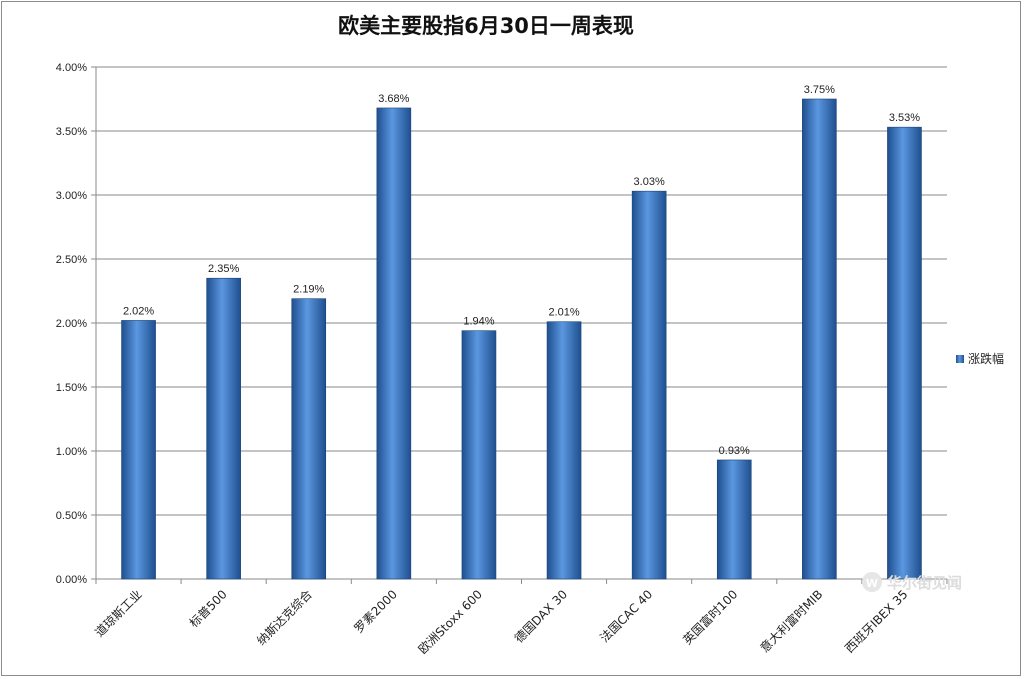 The height and width of the screenshot is (679, 1024). Describe the element at coordinates (450, 621) in the screenshot. I see `category-label: 欧洲Stoxx 600` at that location.